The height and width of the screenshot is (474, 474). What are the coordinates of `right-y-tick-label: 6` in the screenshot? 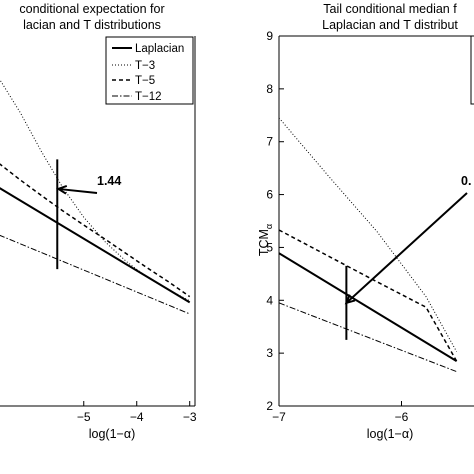 It's located at (269, 195).